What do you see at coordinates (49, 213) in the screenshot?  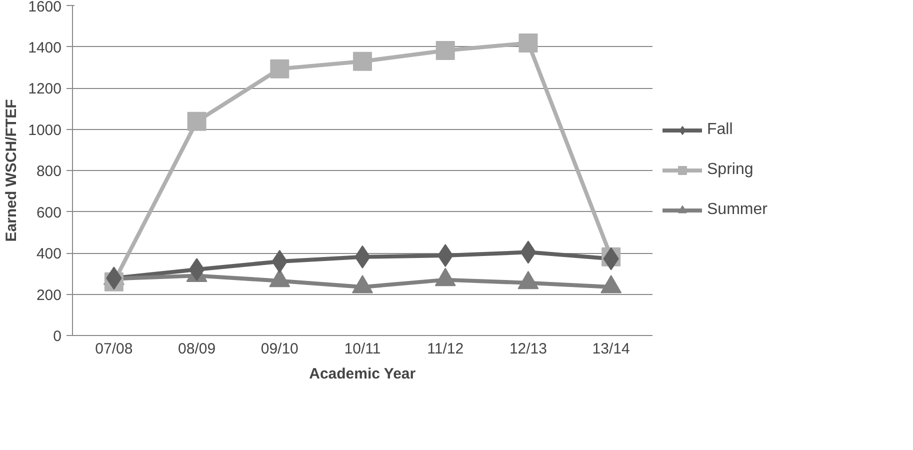 I see `y-tick-label: 600` at bounding box center [49, 213].